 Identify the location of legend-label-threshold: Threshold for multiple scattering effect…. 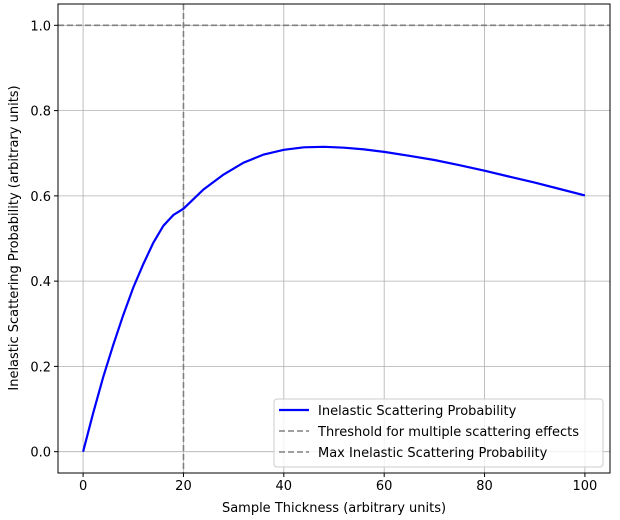
(448, 432).